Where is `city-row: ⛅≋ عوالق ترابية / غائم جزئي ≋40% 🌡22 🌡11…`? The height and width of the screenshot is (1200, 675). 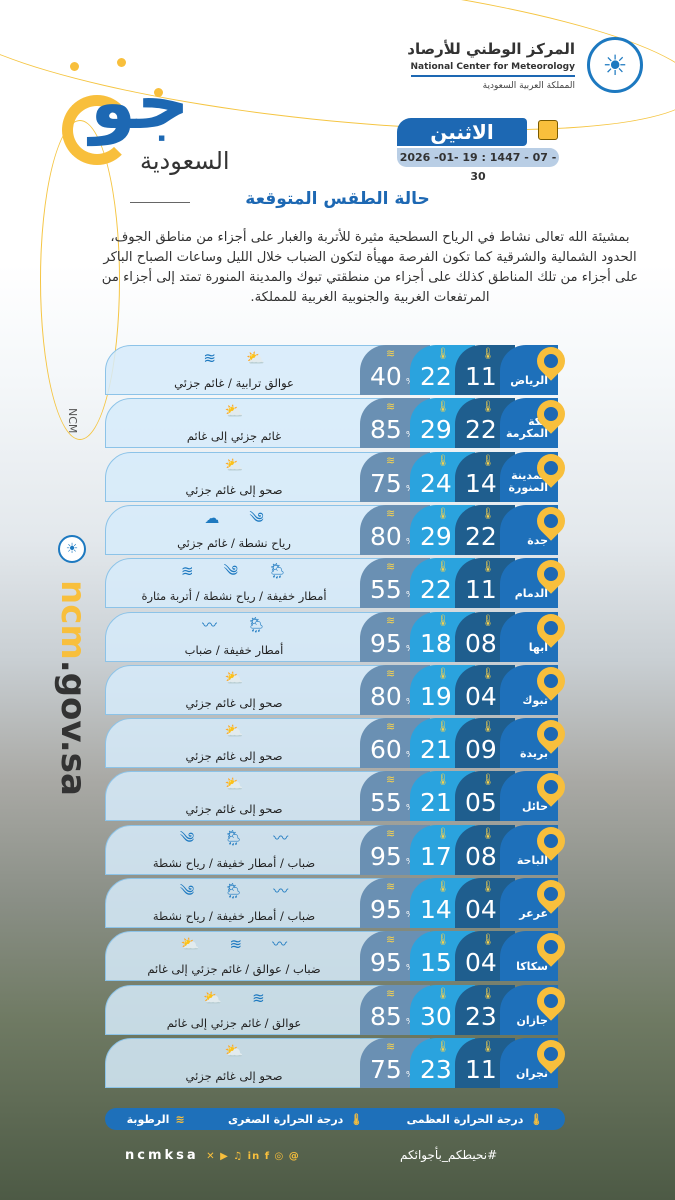 city-row: ⛅≋ عوالق ترابية / غائم جزئي ≋40% 🌡22 🌡11… is located at coordinates (338, 368).